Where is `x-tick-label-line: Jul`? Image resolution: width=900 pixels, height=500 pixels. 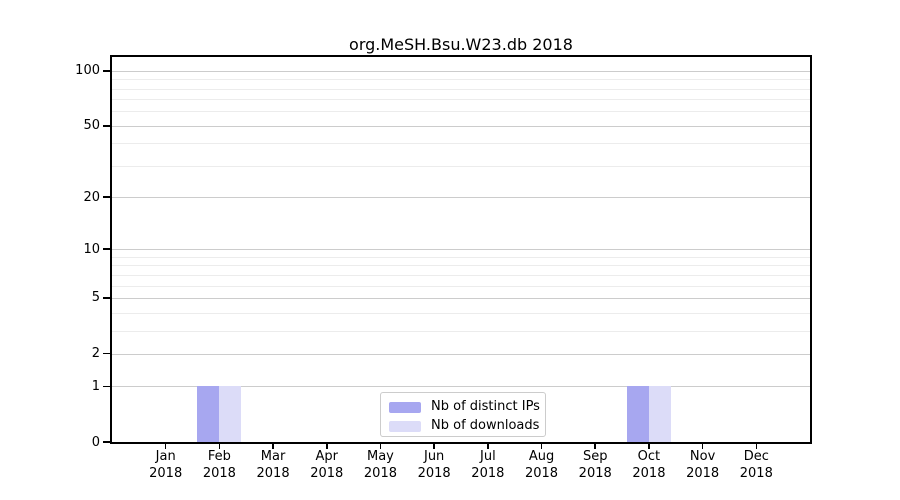
x-tick-label-line: Jul is located at coordinates (488, 456).